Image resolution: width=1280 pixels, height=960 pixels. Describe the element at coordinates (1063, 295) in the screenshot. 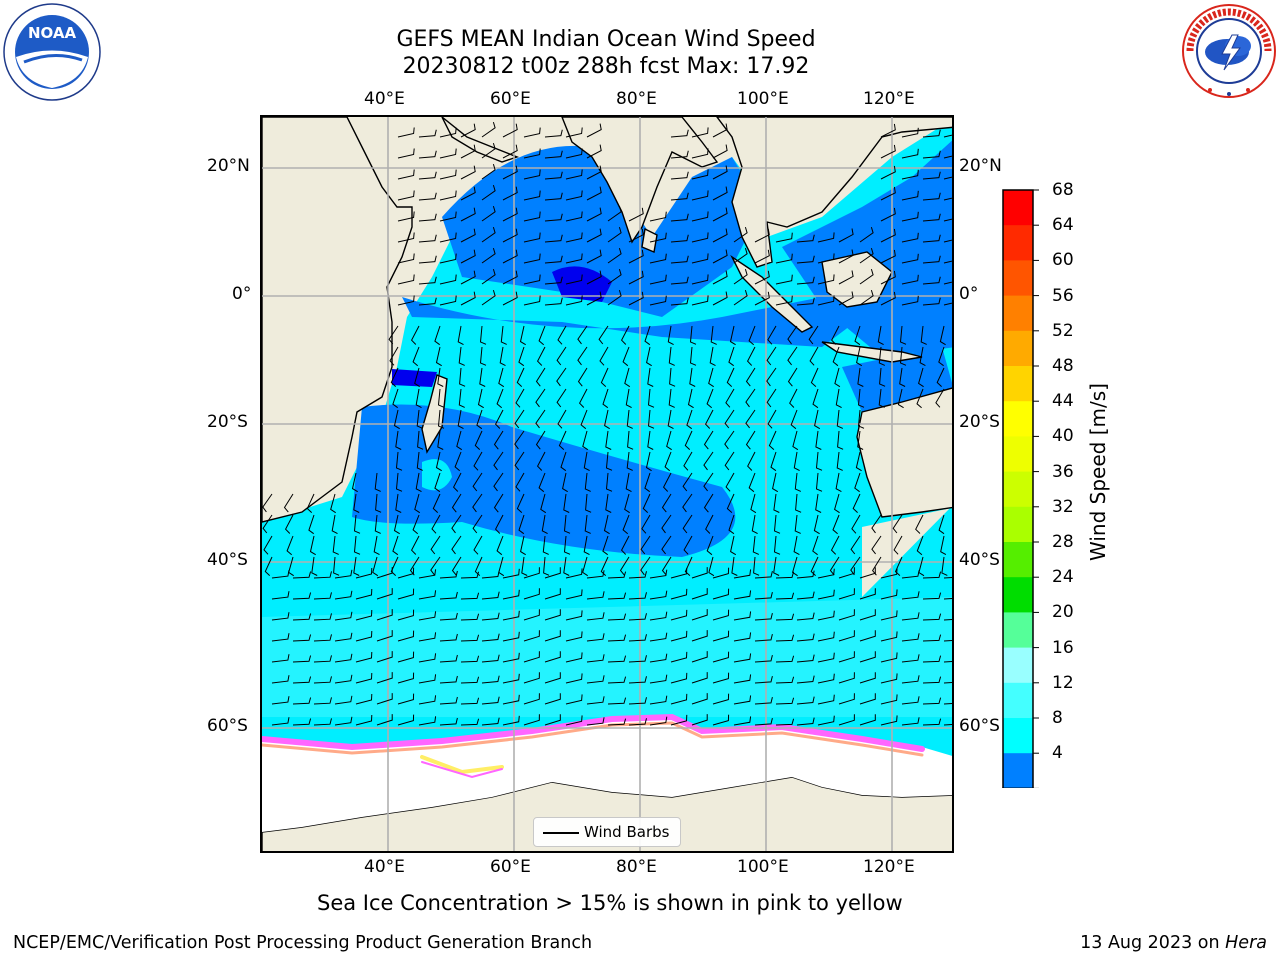

I see `colorbar-level-label: 56` at that location.